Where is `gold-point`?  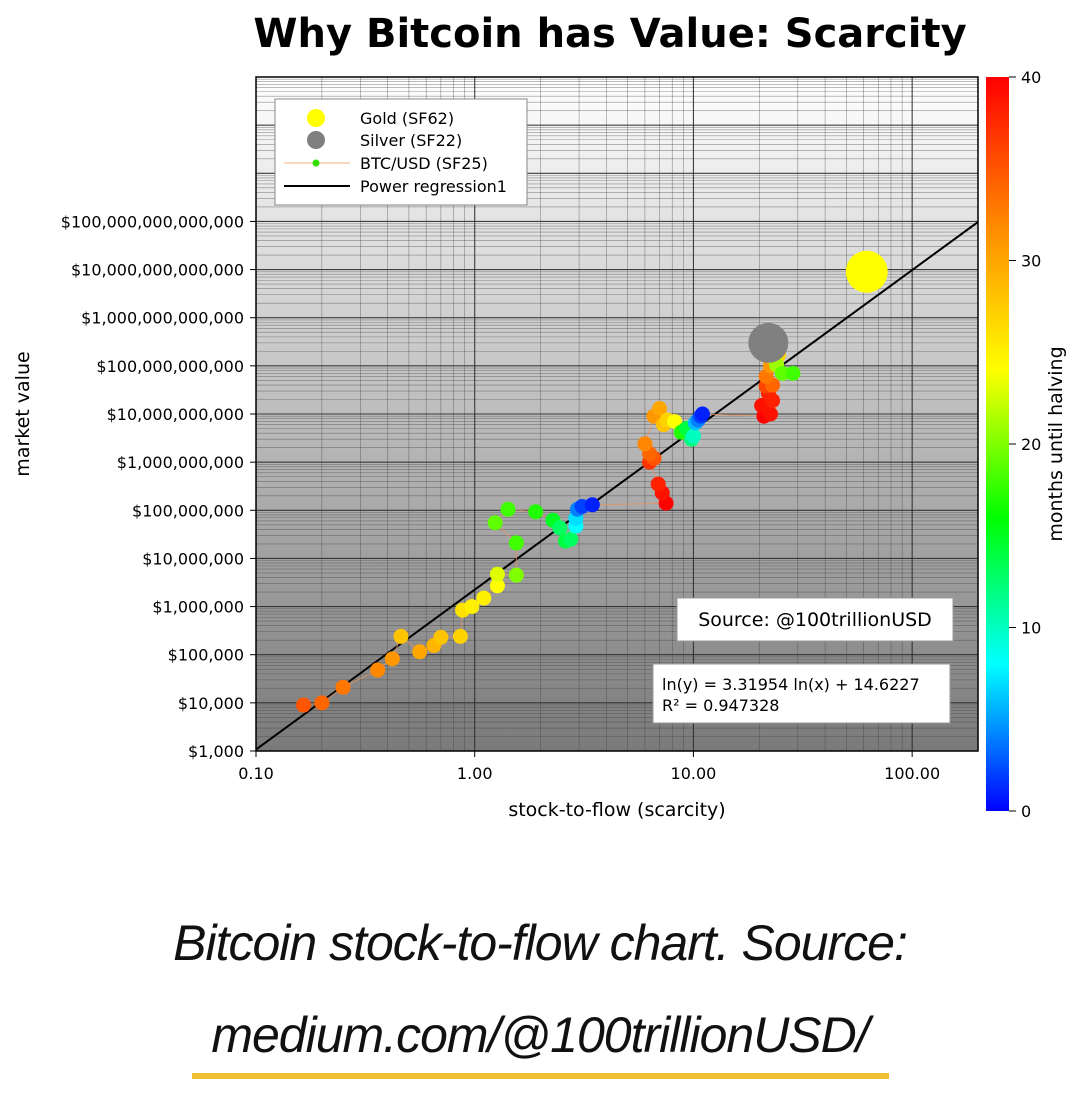 gold-point is located at coordinates (866, 271).